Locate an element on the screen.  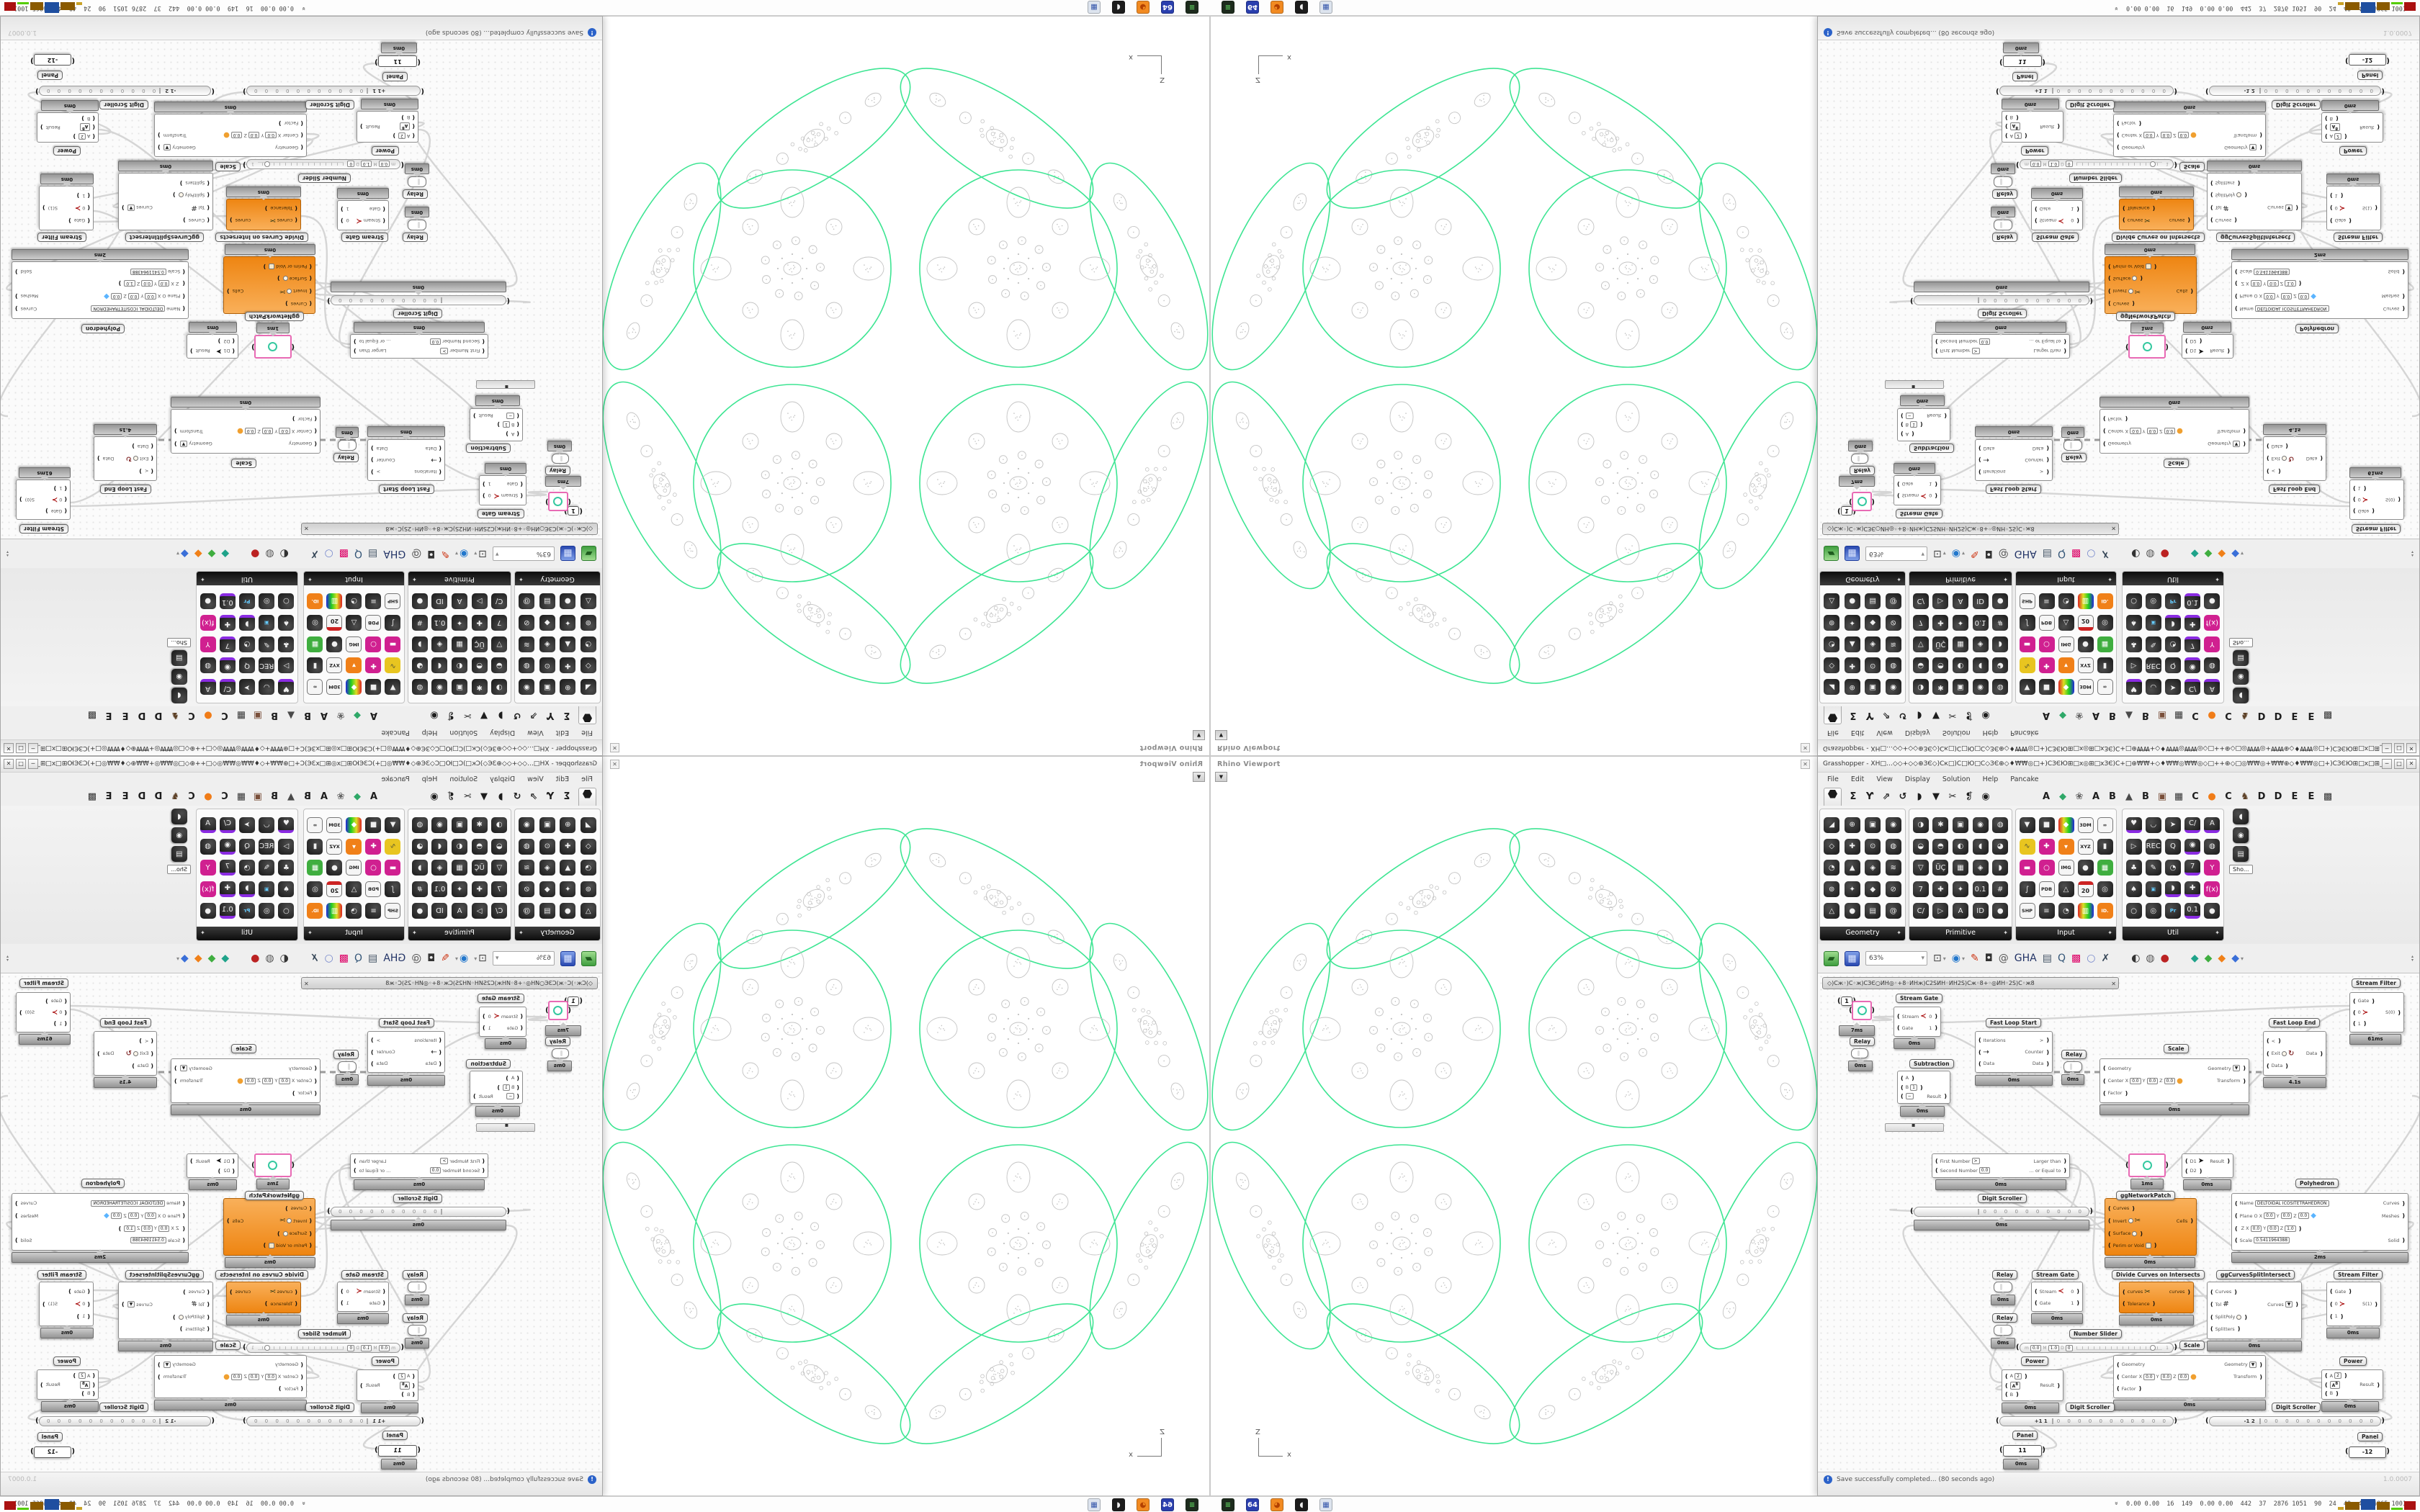
component-tab-18: ▦ is located at coordinates (241, 715).